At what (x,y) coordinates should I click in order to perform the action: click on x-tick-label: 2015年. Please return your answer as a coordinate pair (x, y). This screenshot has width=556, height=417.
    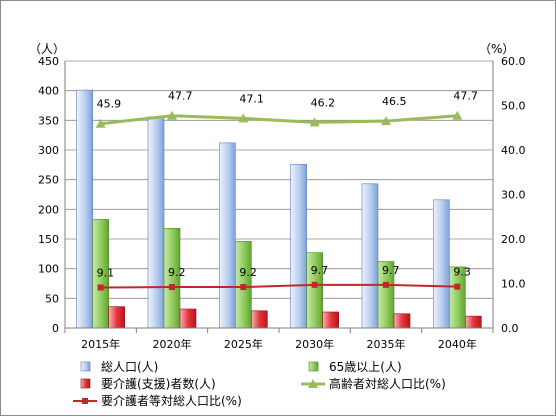
    Looking at the image, I should click on (100, 344).